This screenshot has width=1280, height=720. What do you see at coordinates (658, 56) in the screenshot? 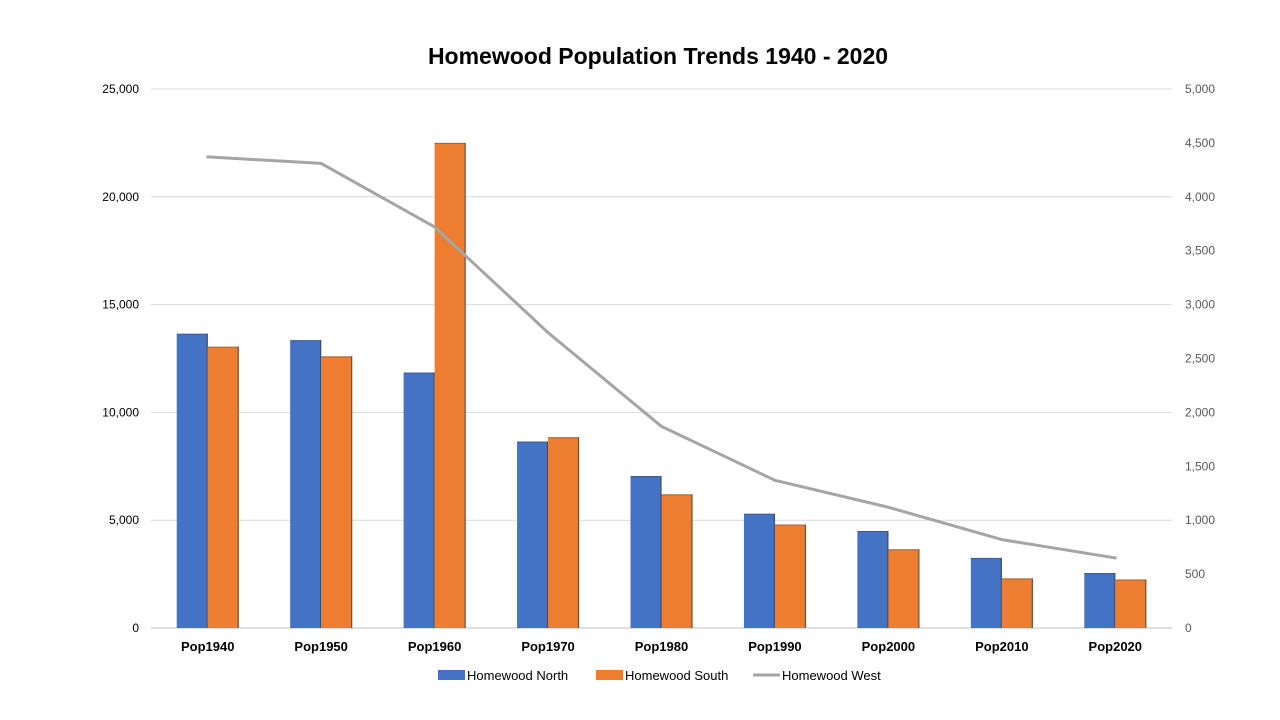
I see `chart-title: Homewood Population Trends 1940 - 2020` at bounding box center [658, 56].